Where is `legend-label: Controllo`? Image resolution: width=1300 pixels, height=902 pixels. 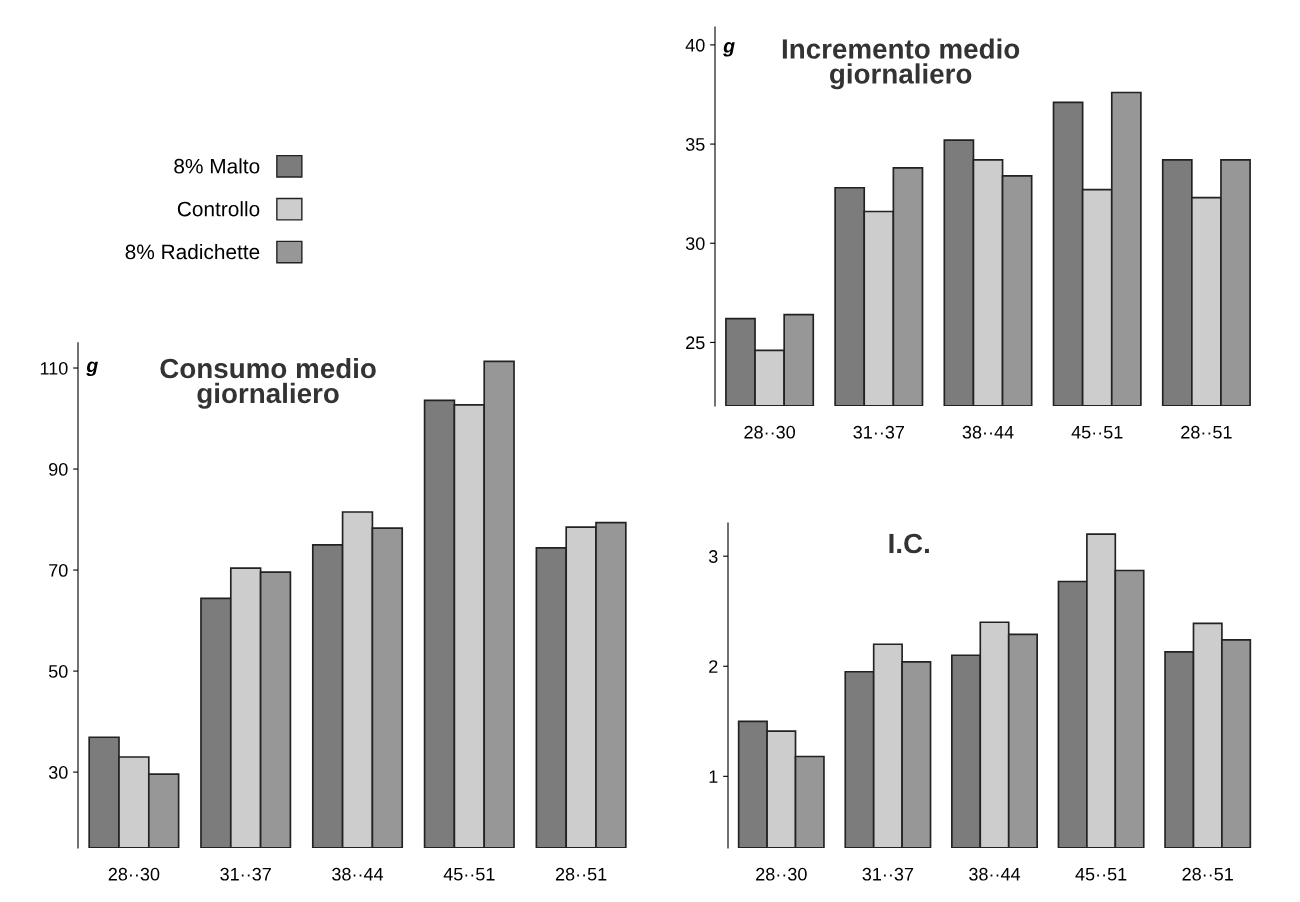
legend-label: Controllo is located at coordinates (218, 209).